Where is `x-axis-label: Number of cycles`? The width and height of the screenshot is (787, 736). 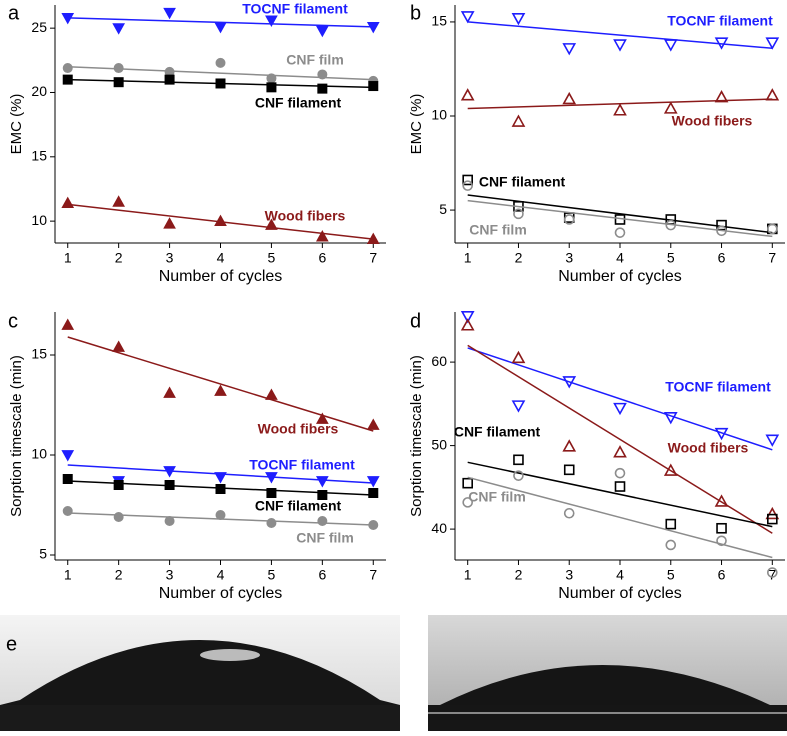
x-axis-label: Number of cycles is located at coordinates (221, 593).